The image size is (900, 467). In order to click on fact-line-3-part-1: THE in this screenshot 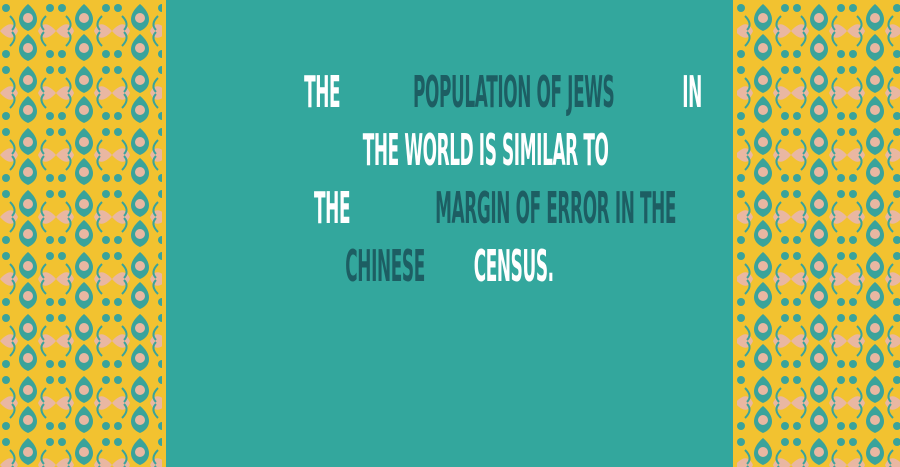, I will do `click(332, 208)`.